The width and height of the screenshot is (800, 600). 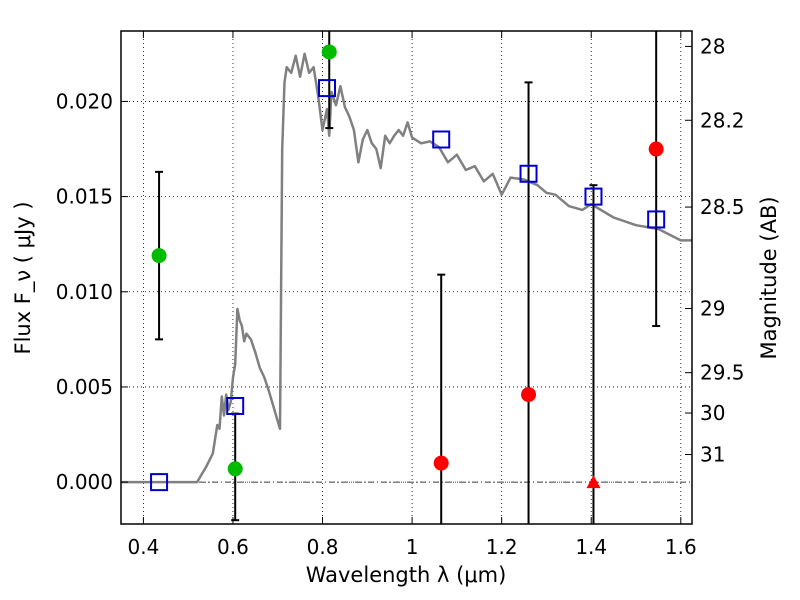 I want to click on x-tick-label: 1.6, so click(x=681, y=547).